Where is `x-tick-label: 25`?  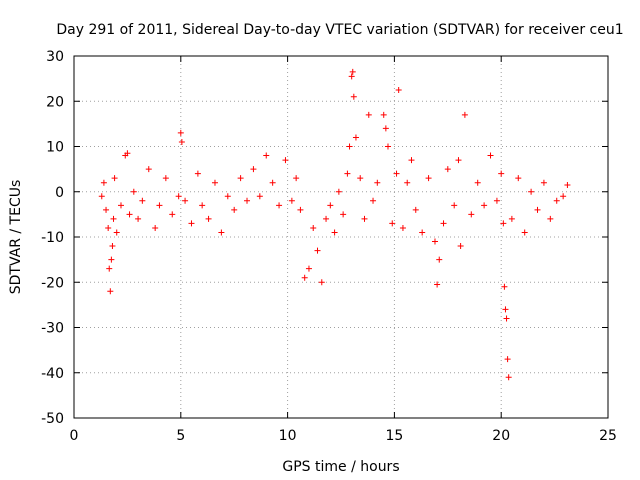 x-tick-label: 25 is located at coordinates (608, 436).